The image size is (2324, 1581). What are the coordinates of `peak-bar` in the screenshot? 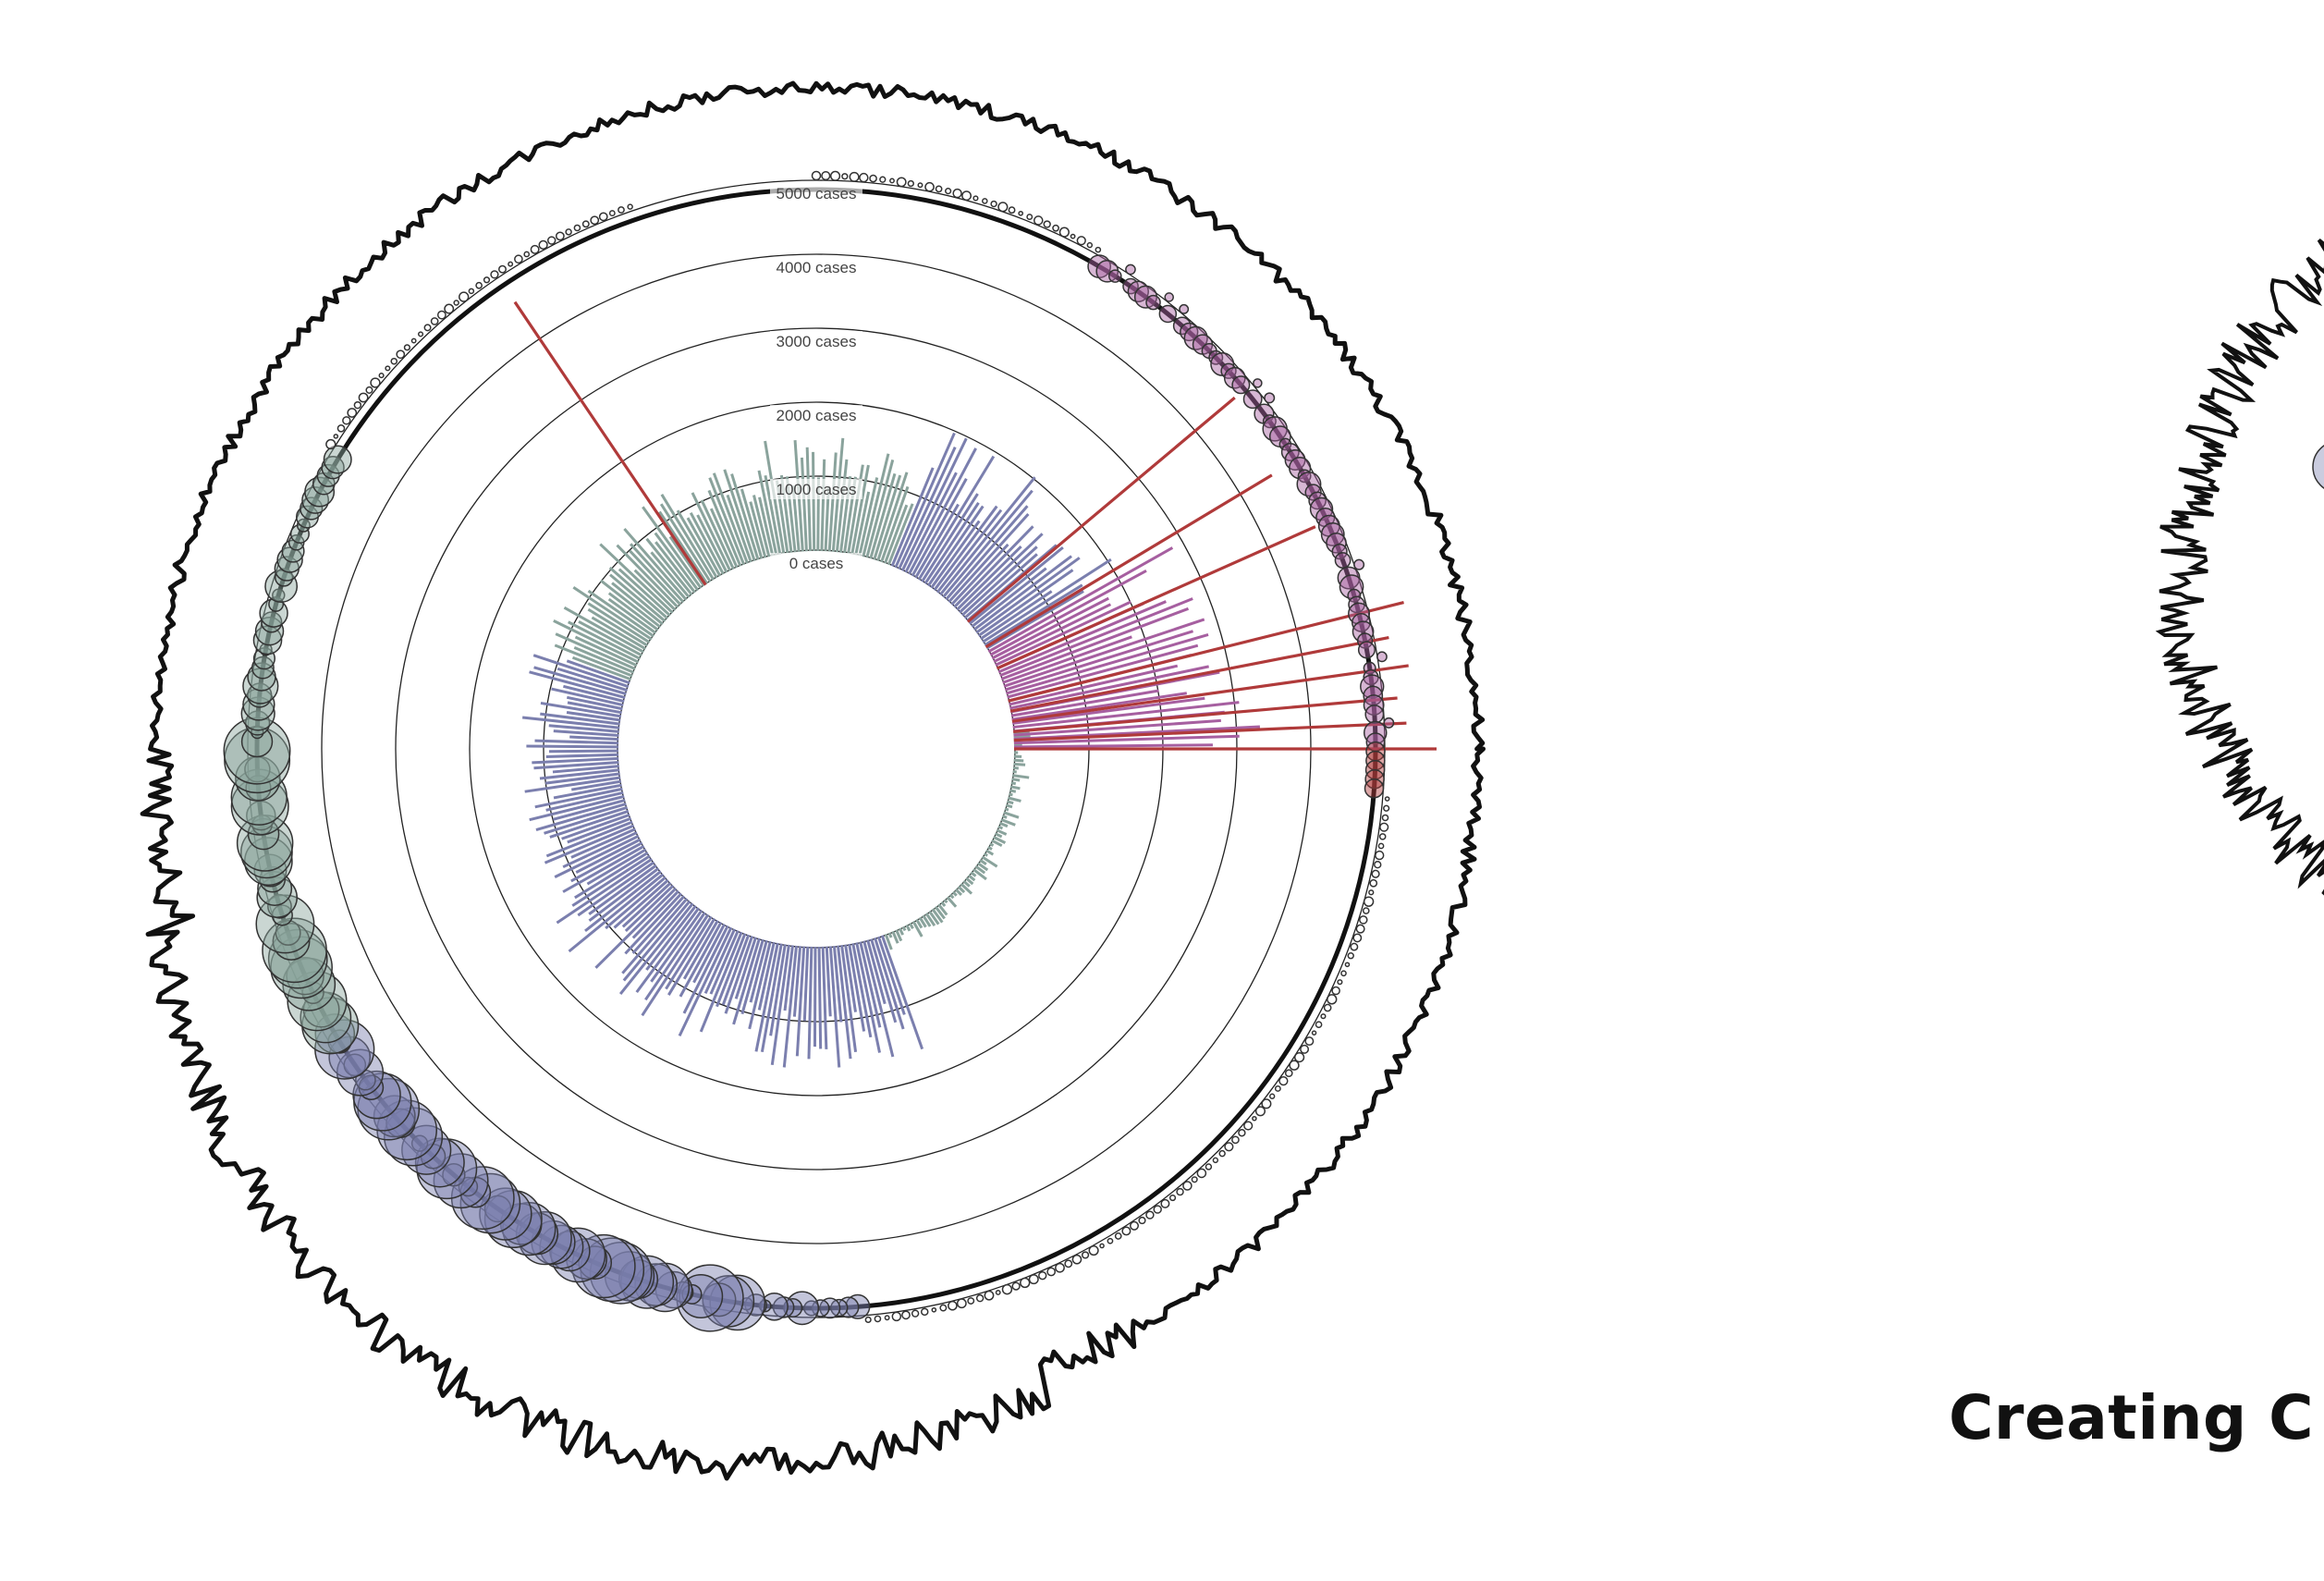 It's located at (1206, 651).